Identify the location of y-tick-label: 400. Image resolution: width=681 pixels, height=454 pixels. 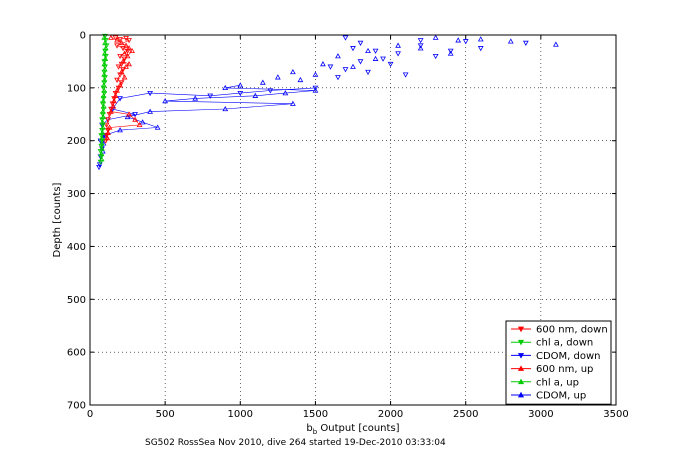
(76, 247).